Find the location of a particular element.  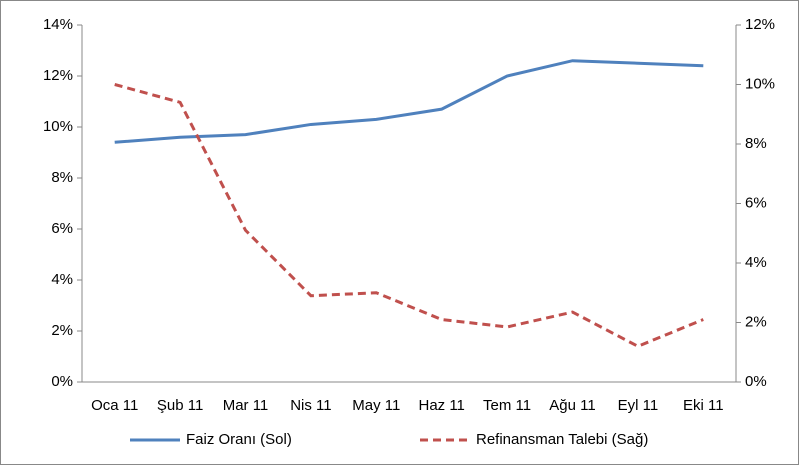

y-tick-label: 14% is located at coordinates (58, 24).